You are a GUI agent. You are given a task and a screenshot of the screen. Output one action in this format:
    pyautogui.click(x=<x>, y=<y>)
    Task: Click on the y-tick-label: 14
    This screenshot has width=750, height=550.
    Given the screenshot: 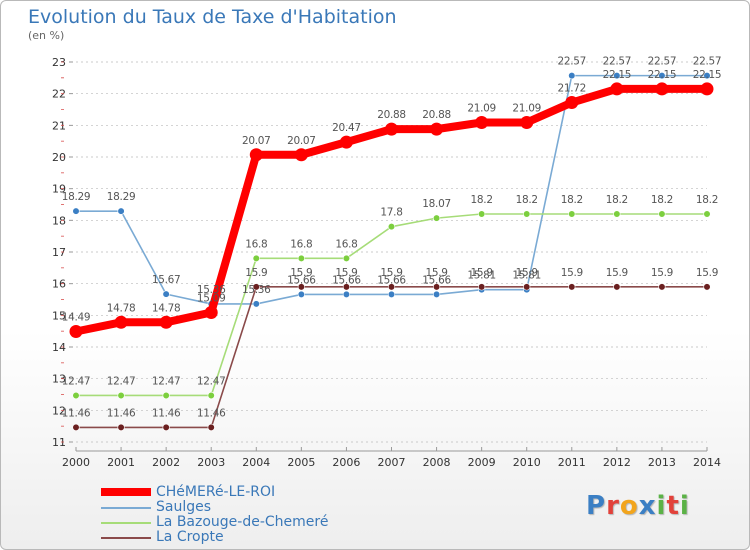 What is the action you would take?
    pyautogui.click(x=59, y=347)
    